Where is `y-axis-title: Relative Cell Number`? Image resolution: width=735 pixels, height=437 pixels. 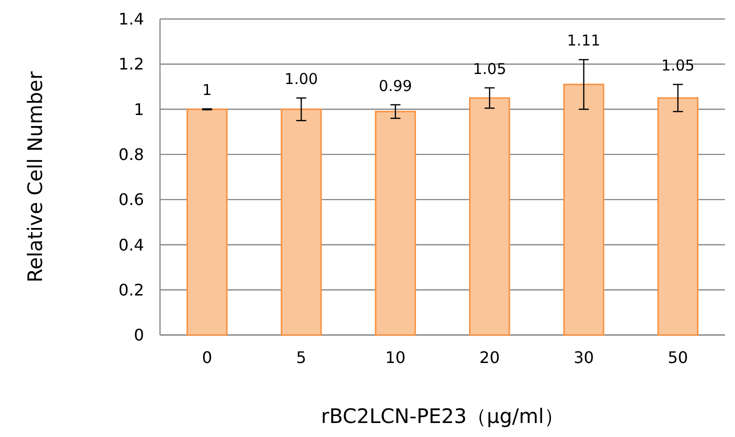 y-axis-title: Relative Cell Number is located at coordinates (35, 176).